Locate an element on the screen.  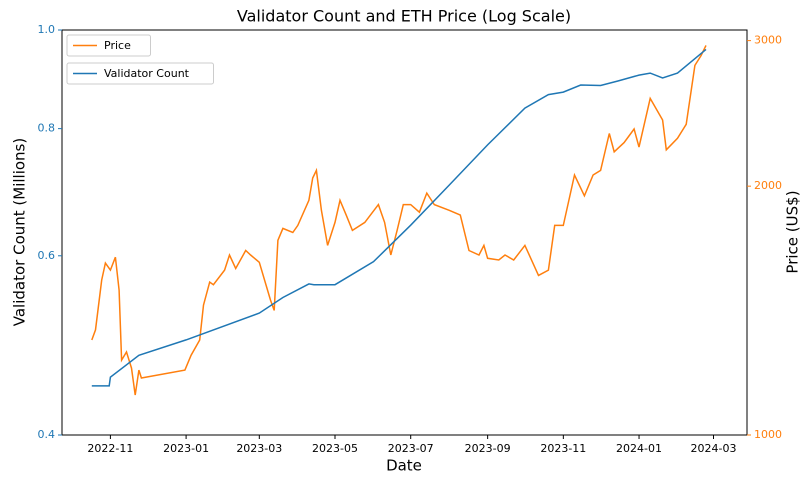
legend-label: Price is located at coordinates (117, 45).